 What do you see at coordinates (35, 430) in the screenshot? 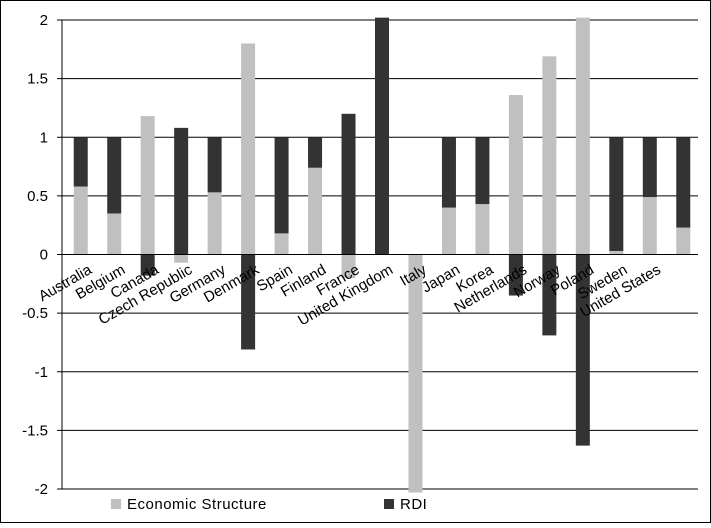
I see `y-tick-label: -1.5` at bounding box center [35, 430].